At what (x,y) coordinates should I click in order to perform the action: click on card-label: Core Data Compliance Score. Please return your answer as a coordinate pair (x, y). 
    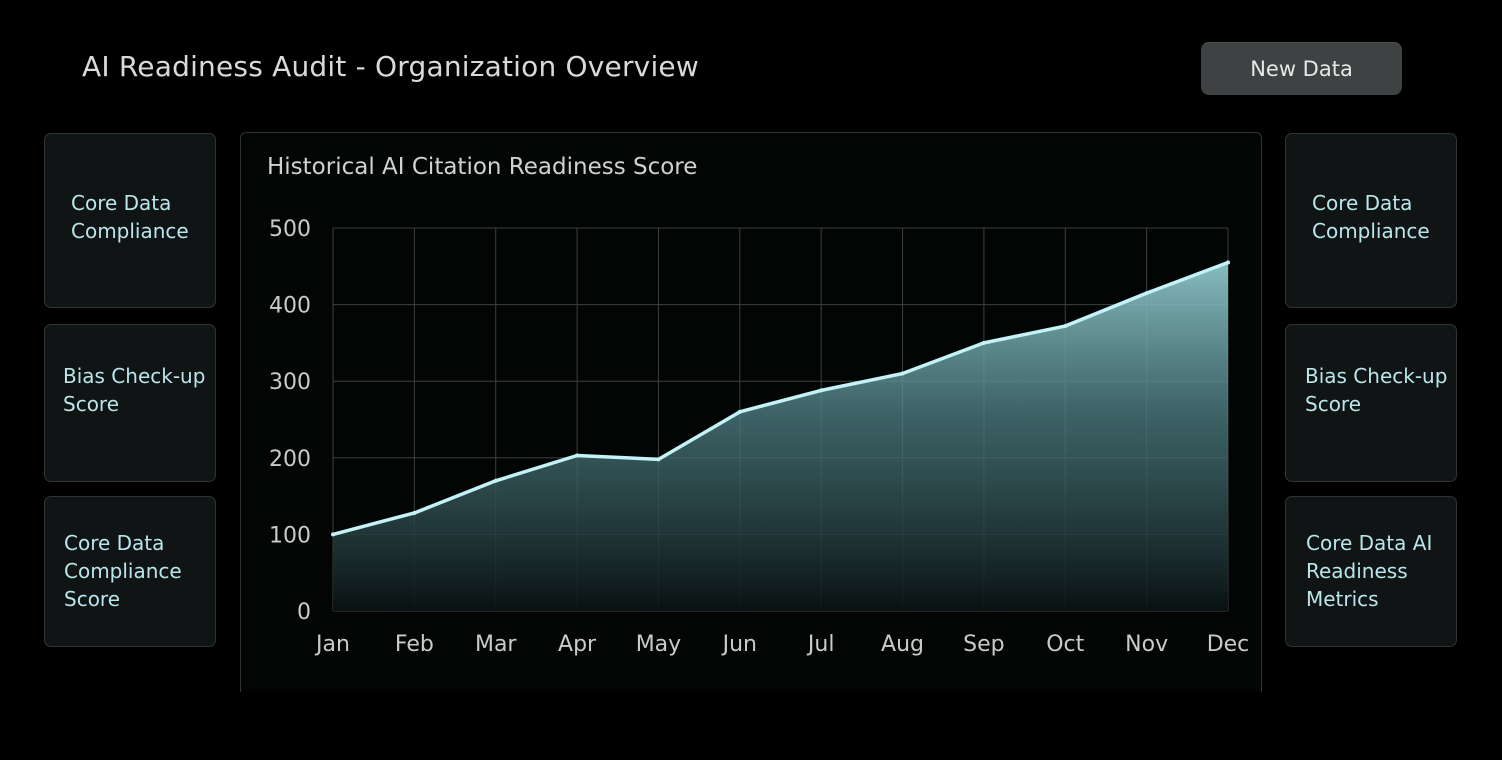
    Looking at the image, I should click on (123, 571).